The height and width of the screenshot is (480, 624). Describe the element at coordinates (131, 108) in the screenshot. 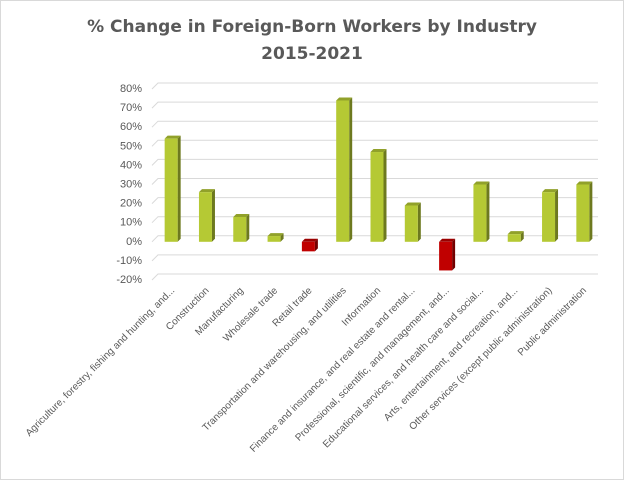

I see `y-tick-label: 70%` at that location.